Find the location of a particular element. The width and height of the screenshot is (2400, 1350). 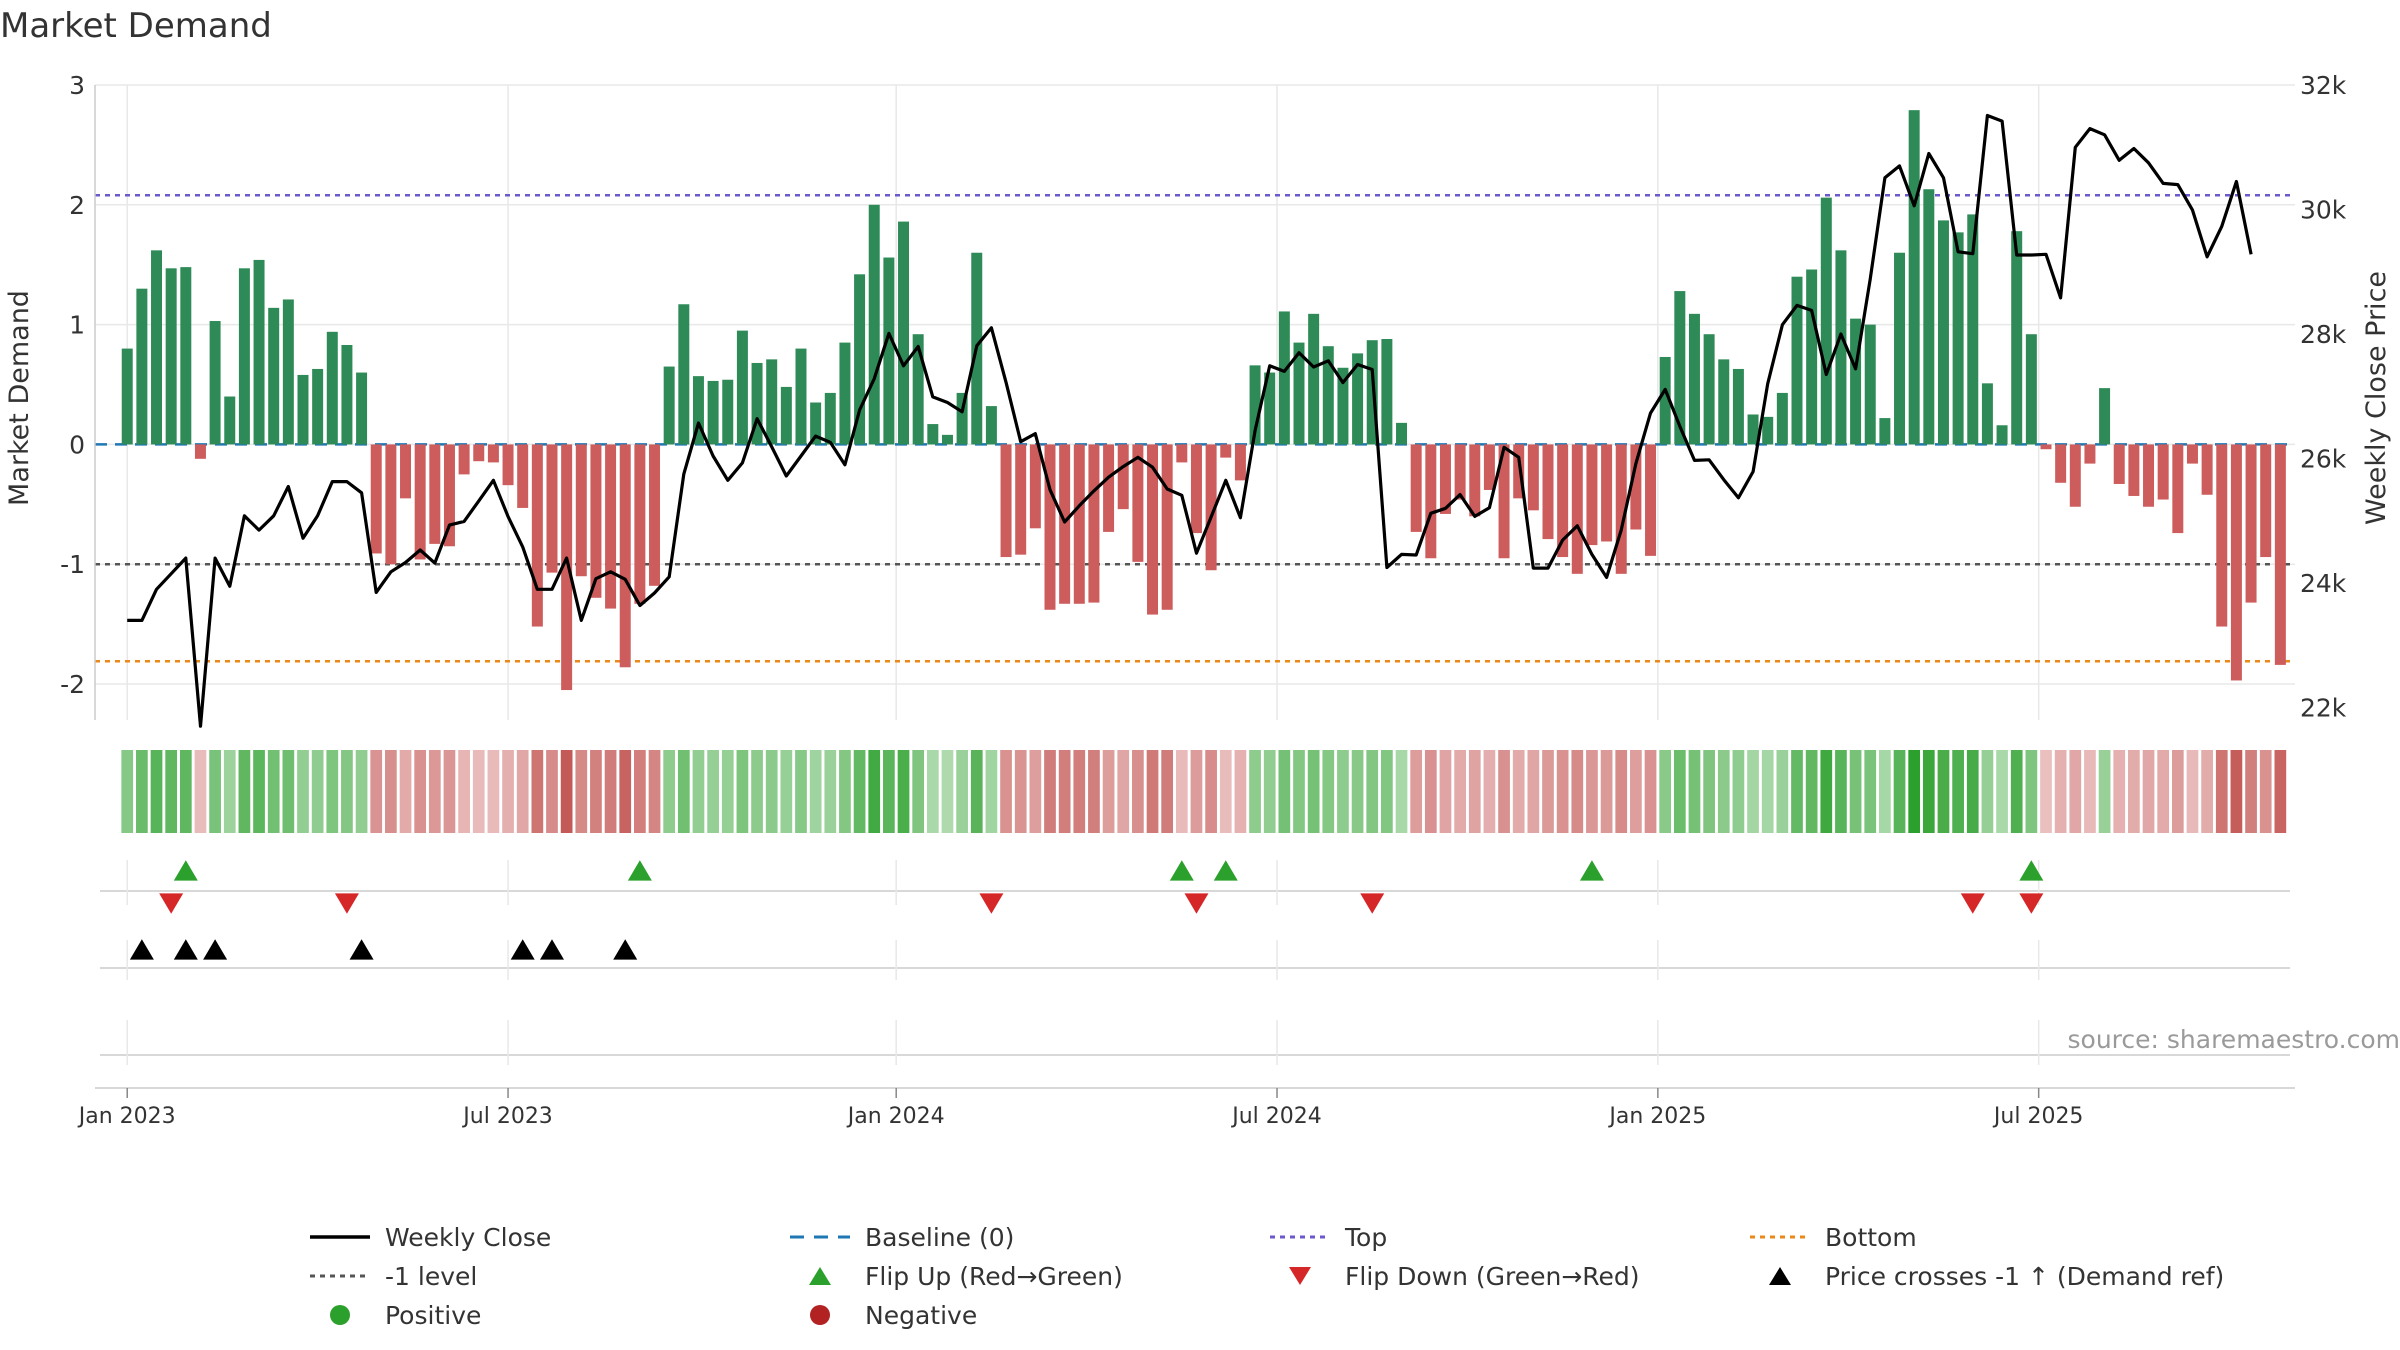

legend-label: Weekly Close is located at coordinates (468, 1237).